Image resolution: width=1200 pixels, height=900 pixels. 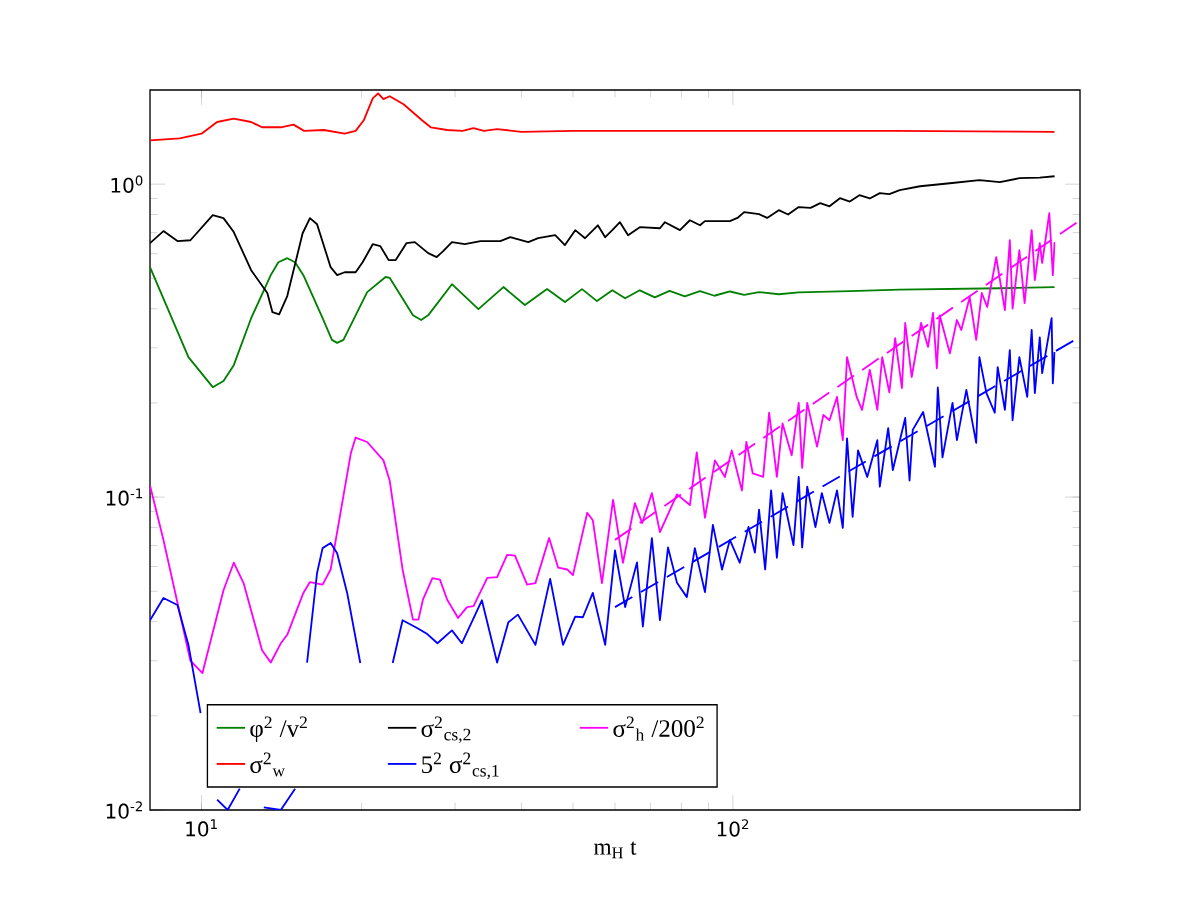 What do you see at coordinates (124, 810) in the screenshot?
I see `y-tick-label: 10$^{-2}$` at bounding box center [124, 810].